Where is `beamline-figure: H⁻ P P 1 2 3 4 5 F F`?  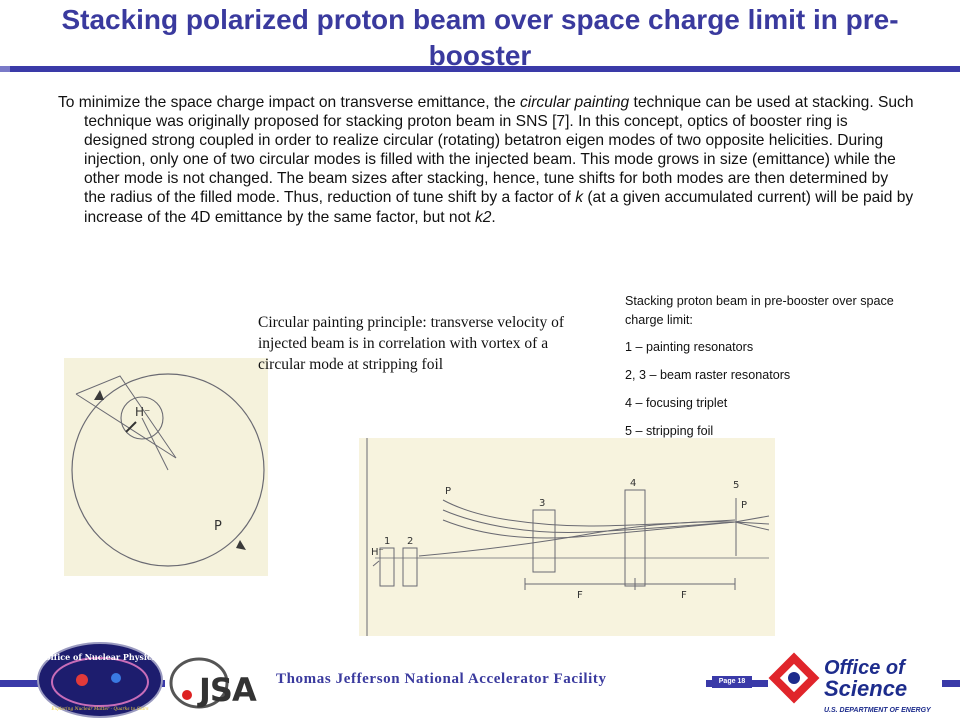 beamline-figure: H⁻ P P 1 2 3 4 5 F F is located at coordinates (567, 537).